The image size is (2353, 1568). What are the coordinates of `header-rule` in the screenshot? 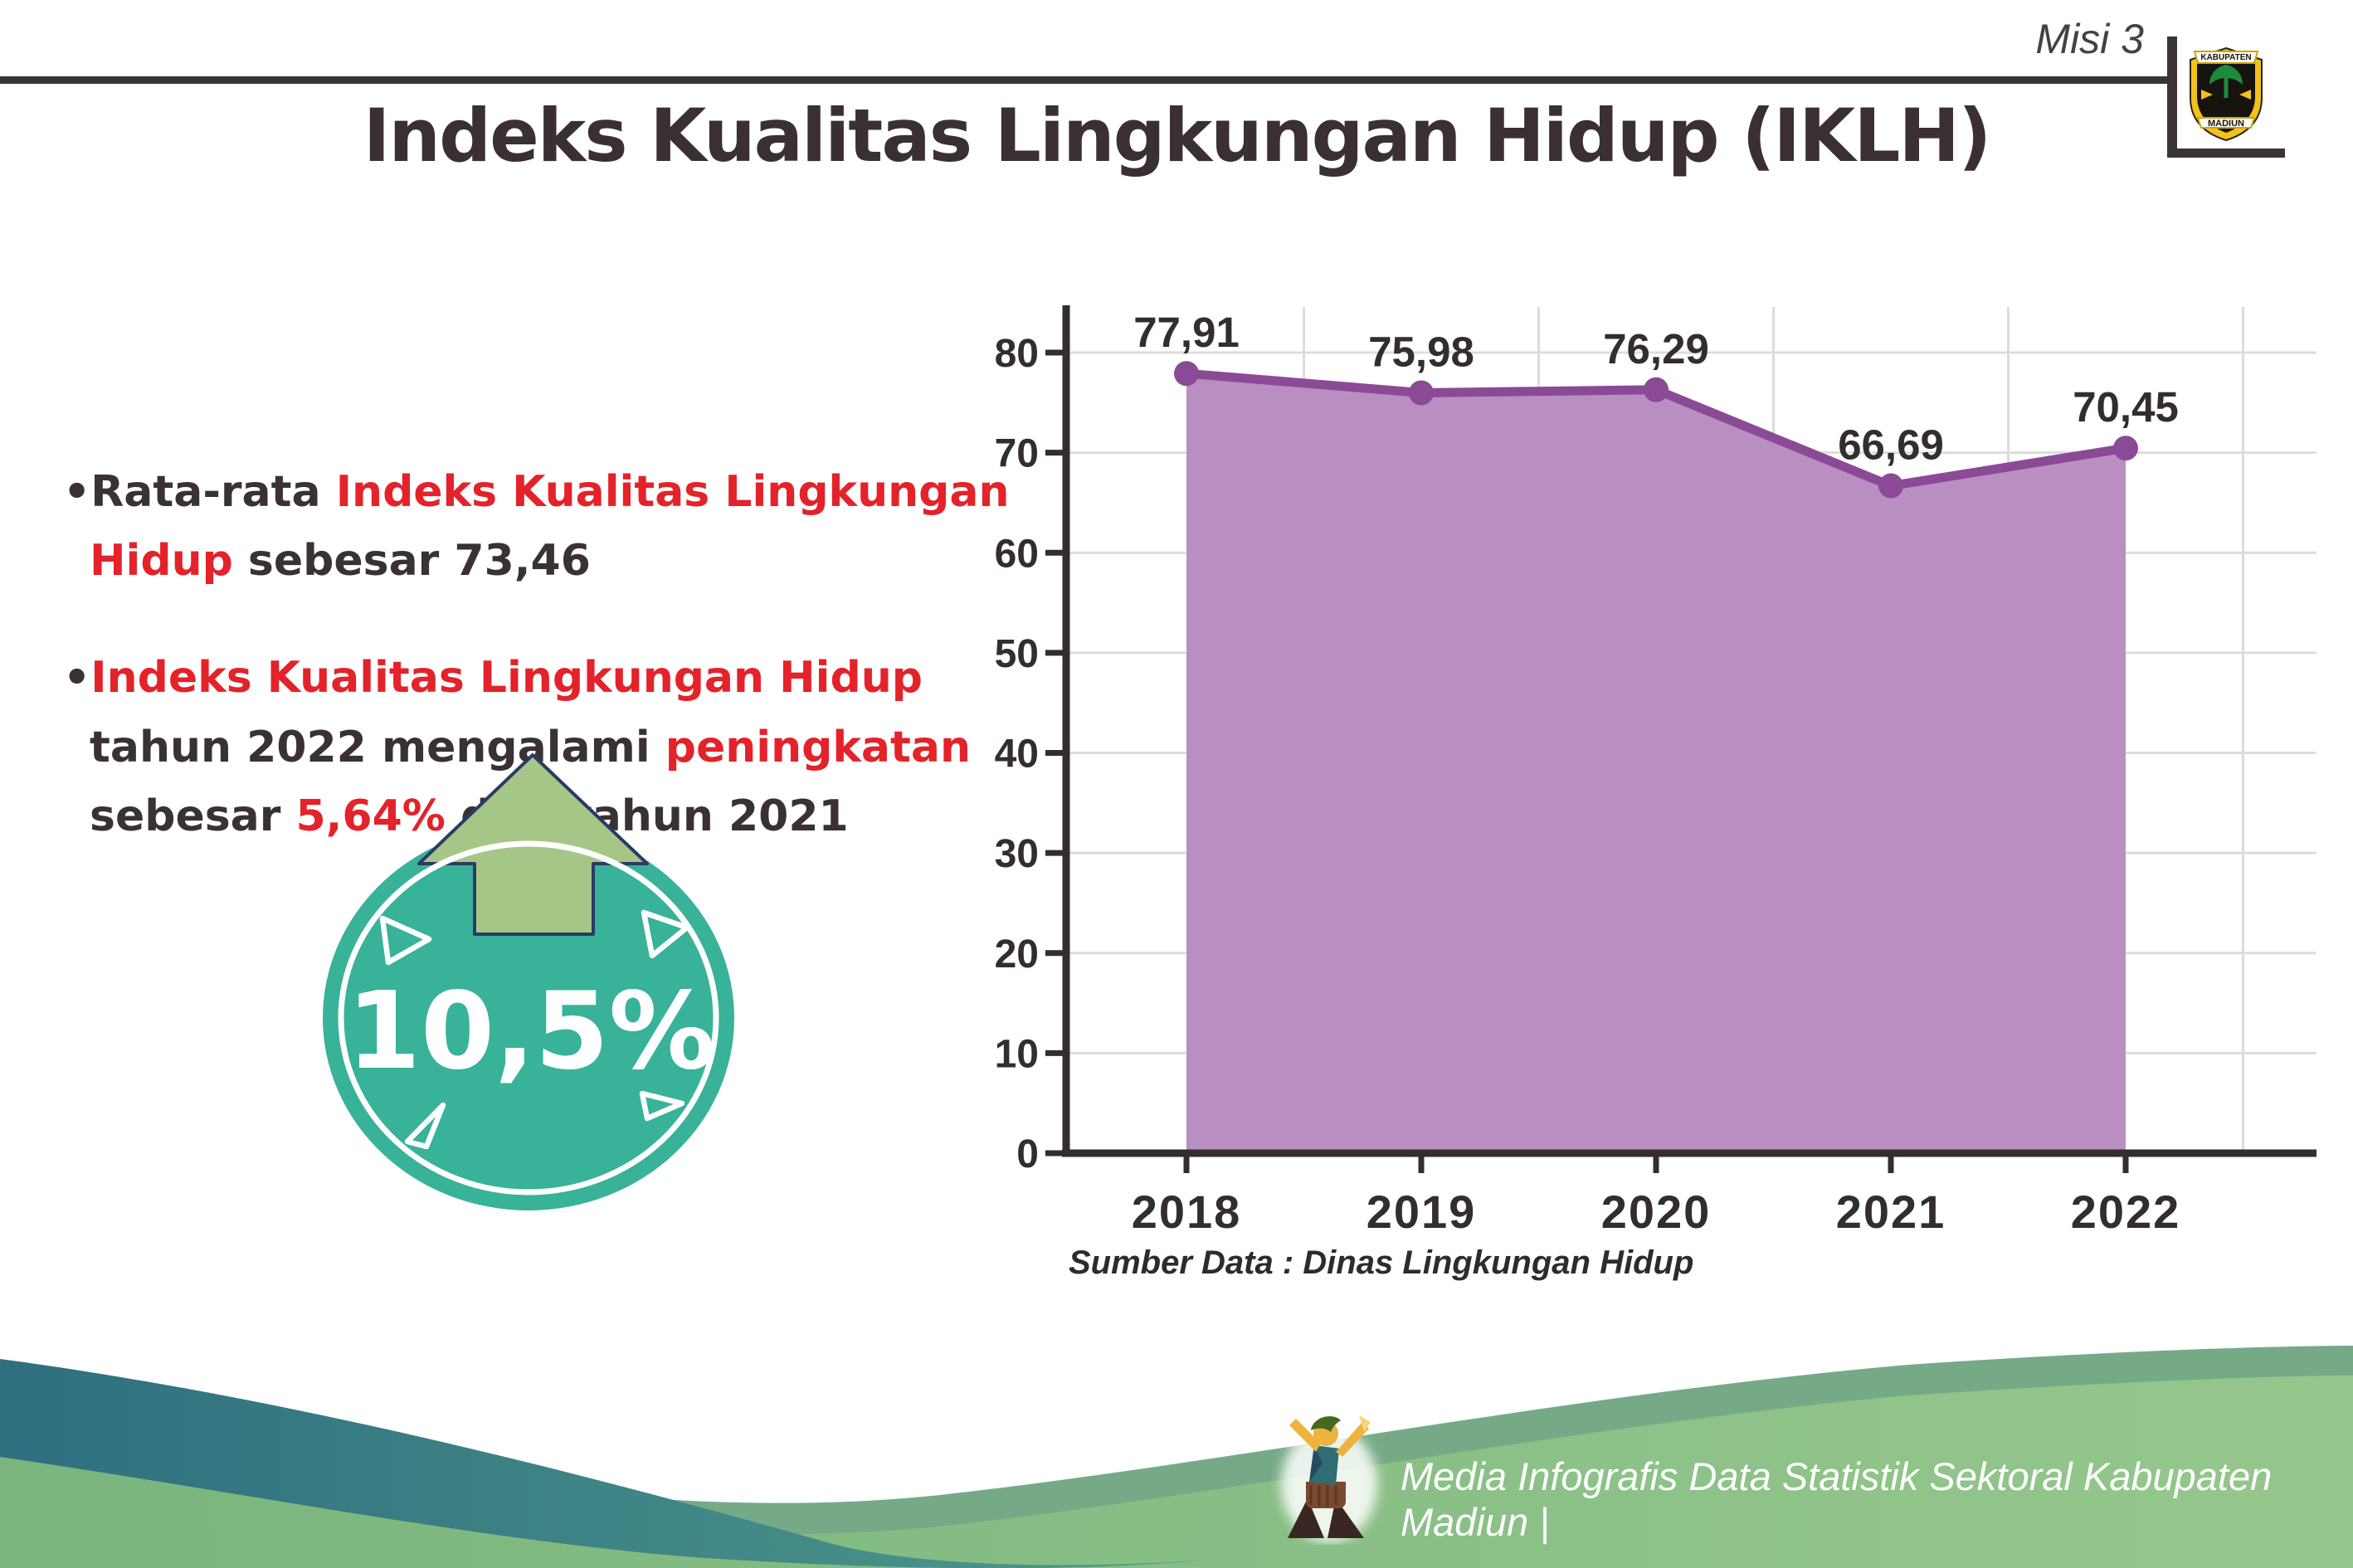 It's located at (1083, 80).